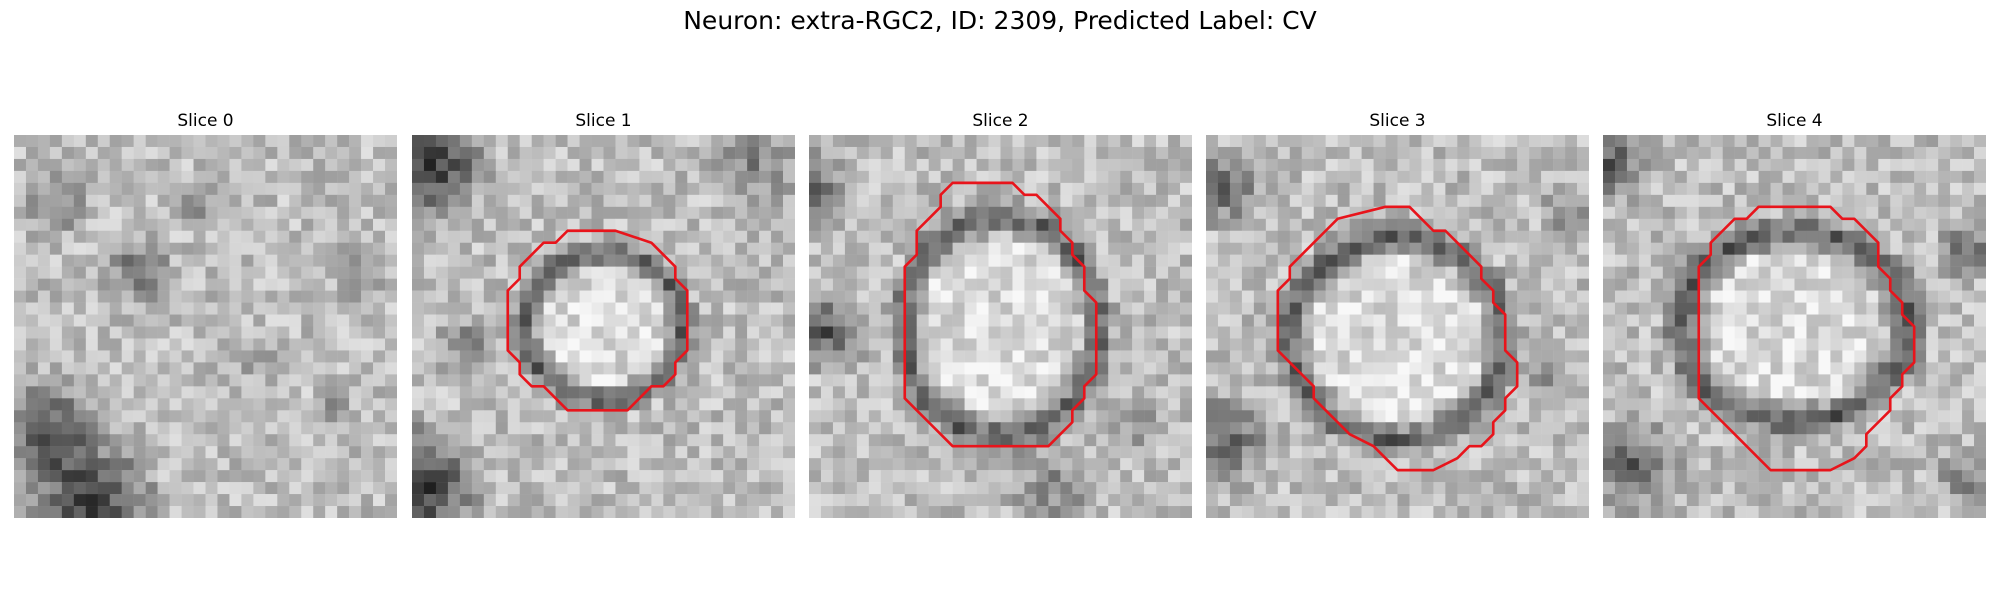 This screenshot has height=600, width=2000. Describe the element at coordinates (1397, 121) in the screenshot. I see `slice-title: Slice 3` at that location.